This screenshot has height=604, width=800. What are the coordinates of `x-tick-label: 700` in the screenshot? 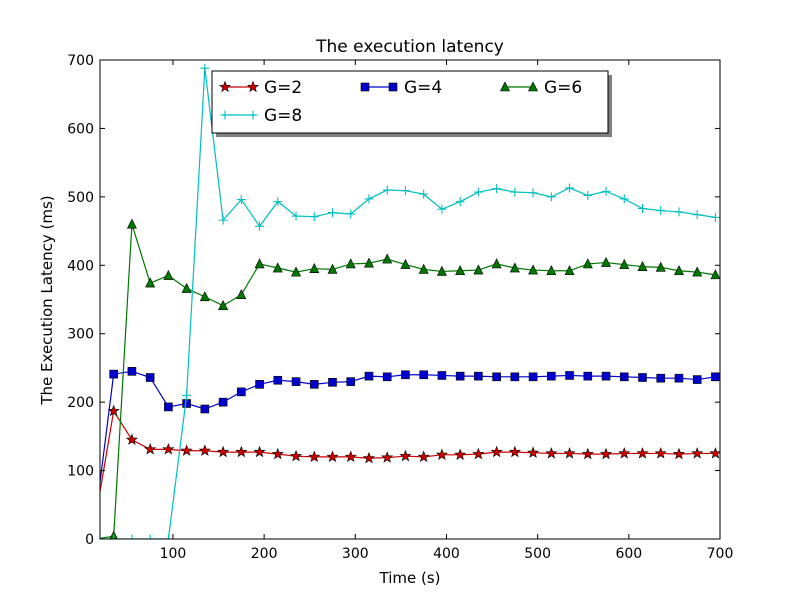 It's located at (720, 554).